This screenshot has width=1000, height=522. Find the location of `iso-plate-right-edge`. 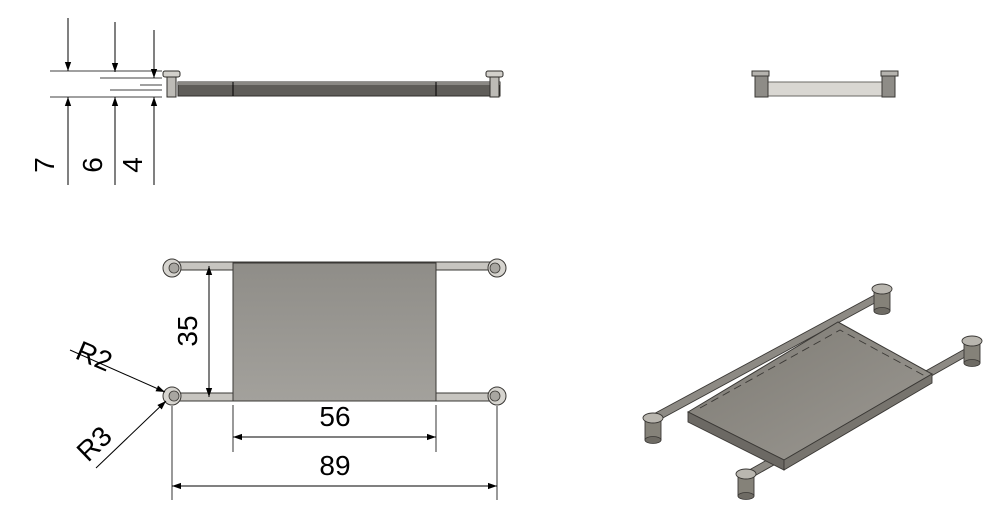

iso-plate-right-edge is located at coordinates (858, 422).